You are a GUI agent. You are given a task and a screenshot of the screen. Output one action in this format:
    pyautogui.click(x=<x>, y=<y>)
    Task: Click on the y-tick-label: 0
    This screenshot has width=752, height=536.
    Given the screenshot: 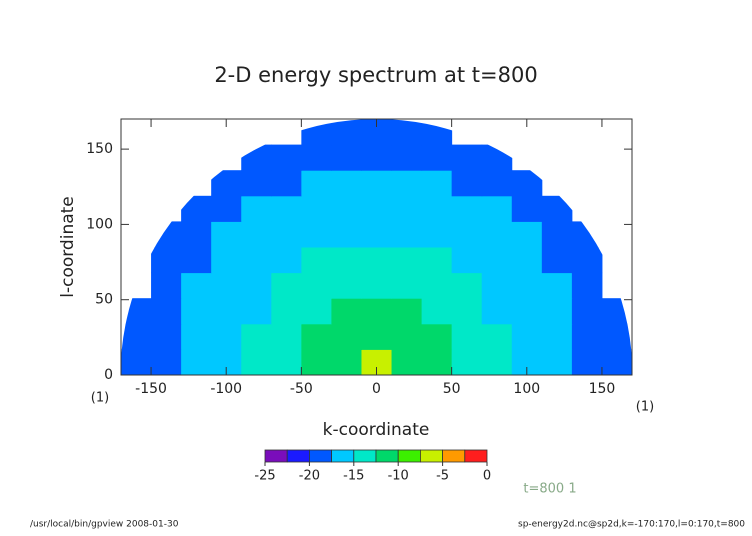 What is the action you would take?
    pyautogui.click(x=108, y=375)
    